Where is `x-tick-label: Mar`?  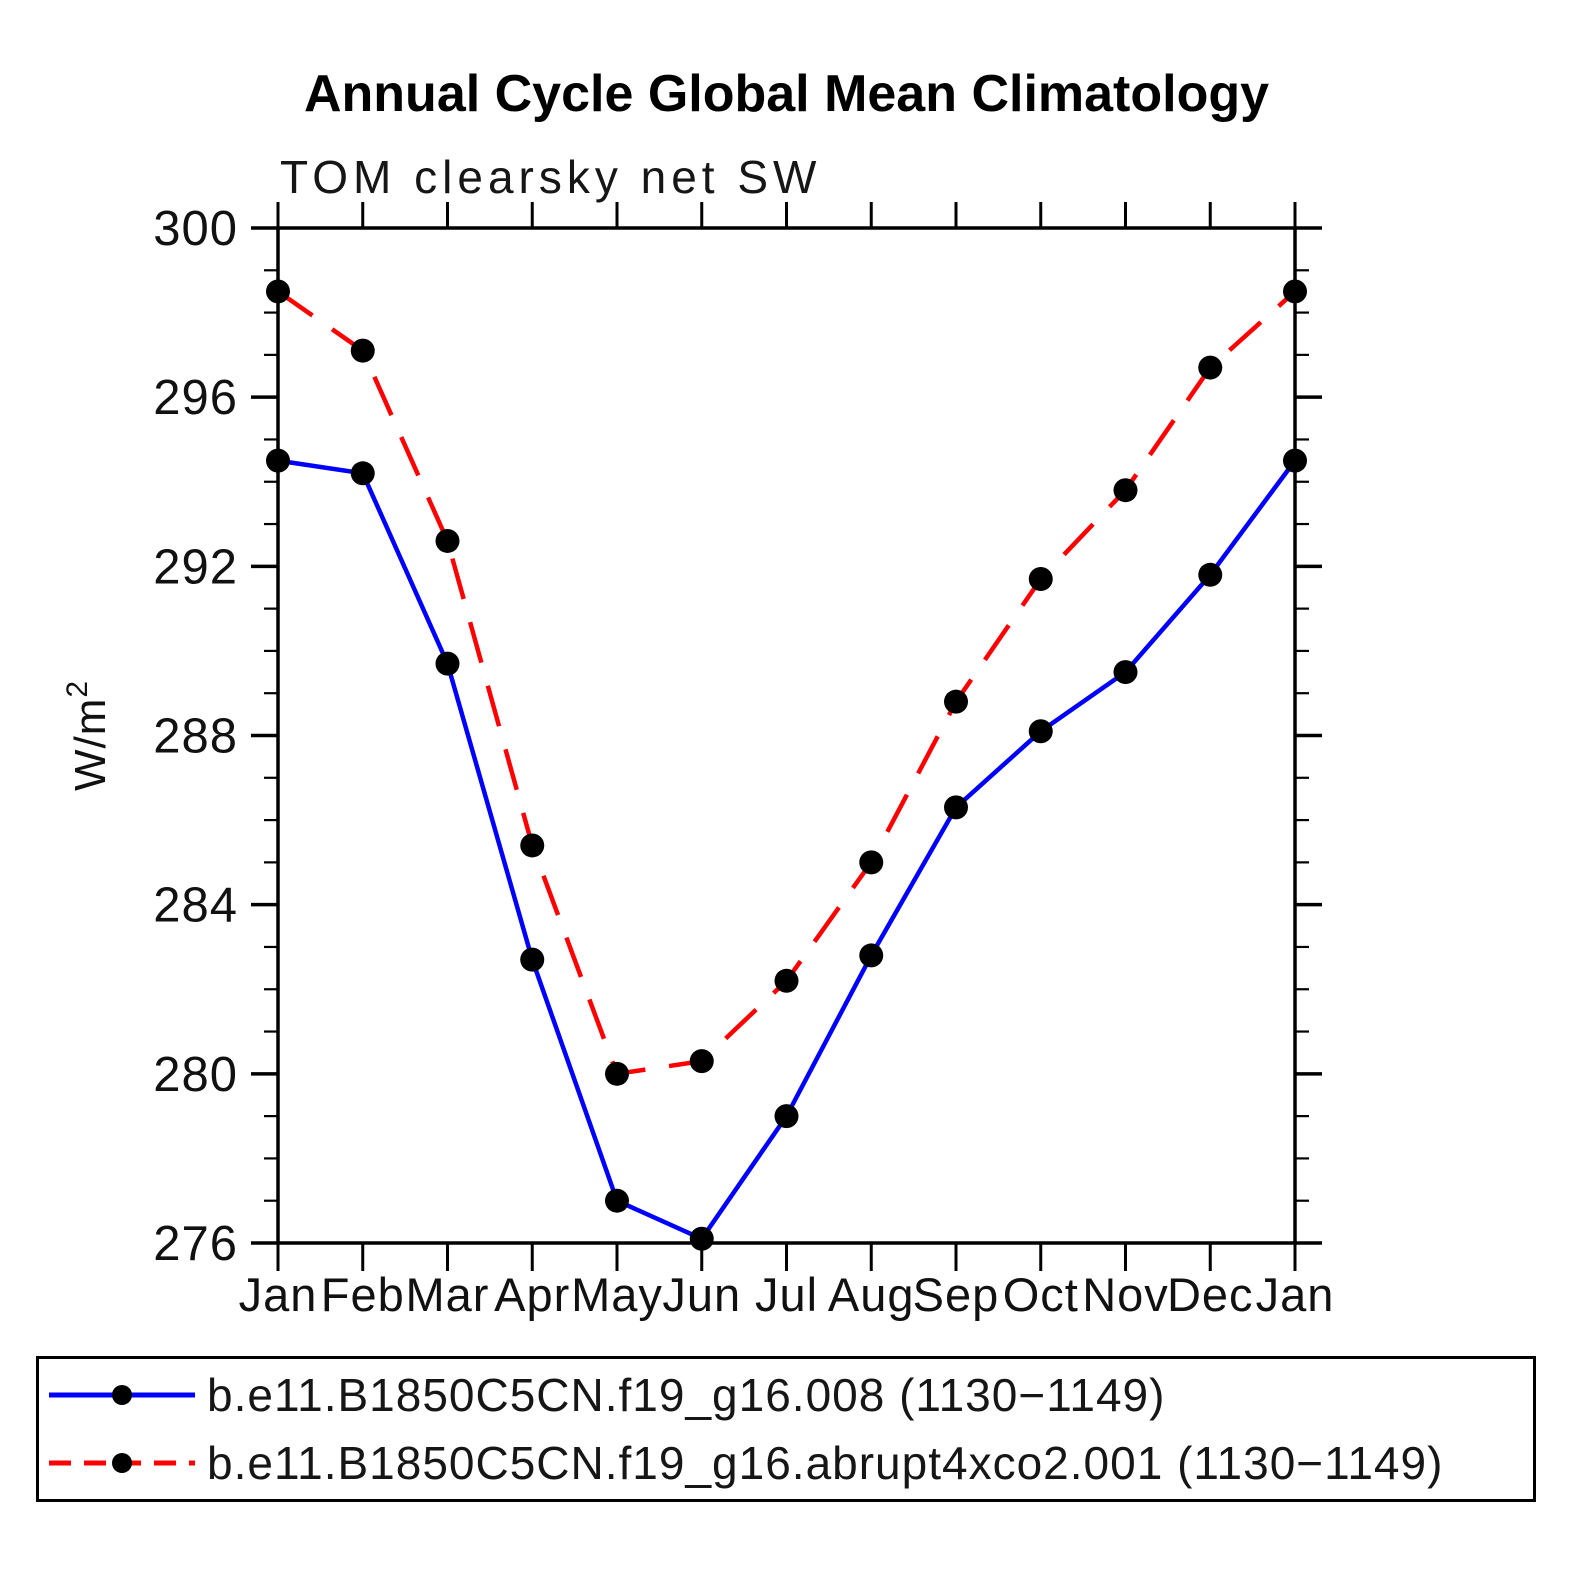 x-tick-label: Mar is located at coordinates (448, 1294).